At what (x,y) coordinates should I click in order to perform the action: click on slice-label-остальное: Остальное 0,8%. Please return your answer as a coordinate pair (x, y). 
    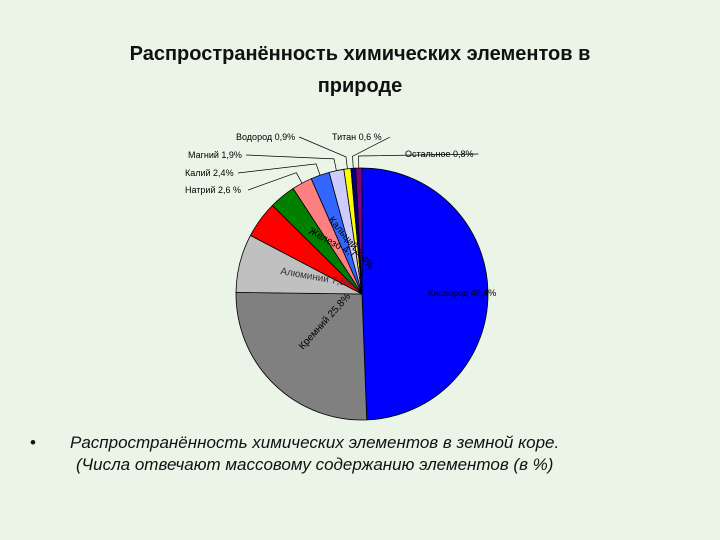
    Looking at the image, I should click on (439, 154).